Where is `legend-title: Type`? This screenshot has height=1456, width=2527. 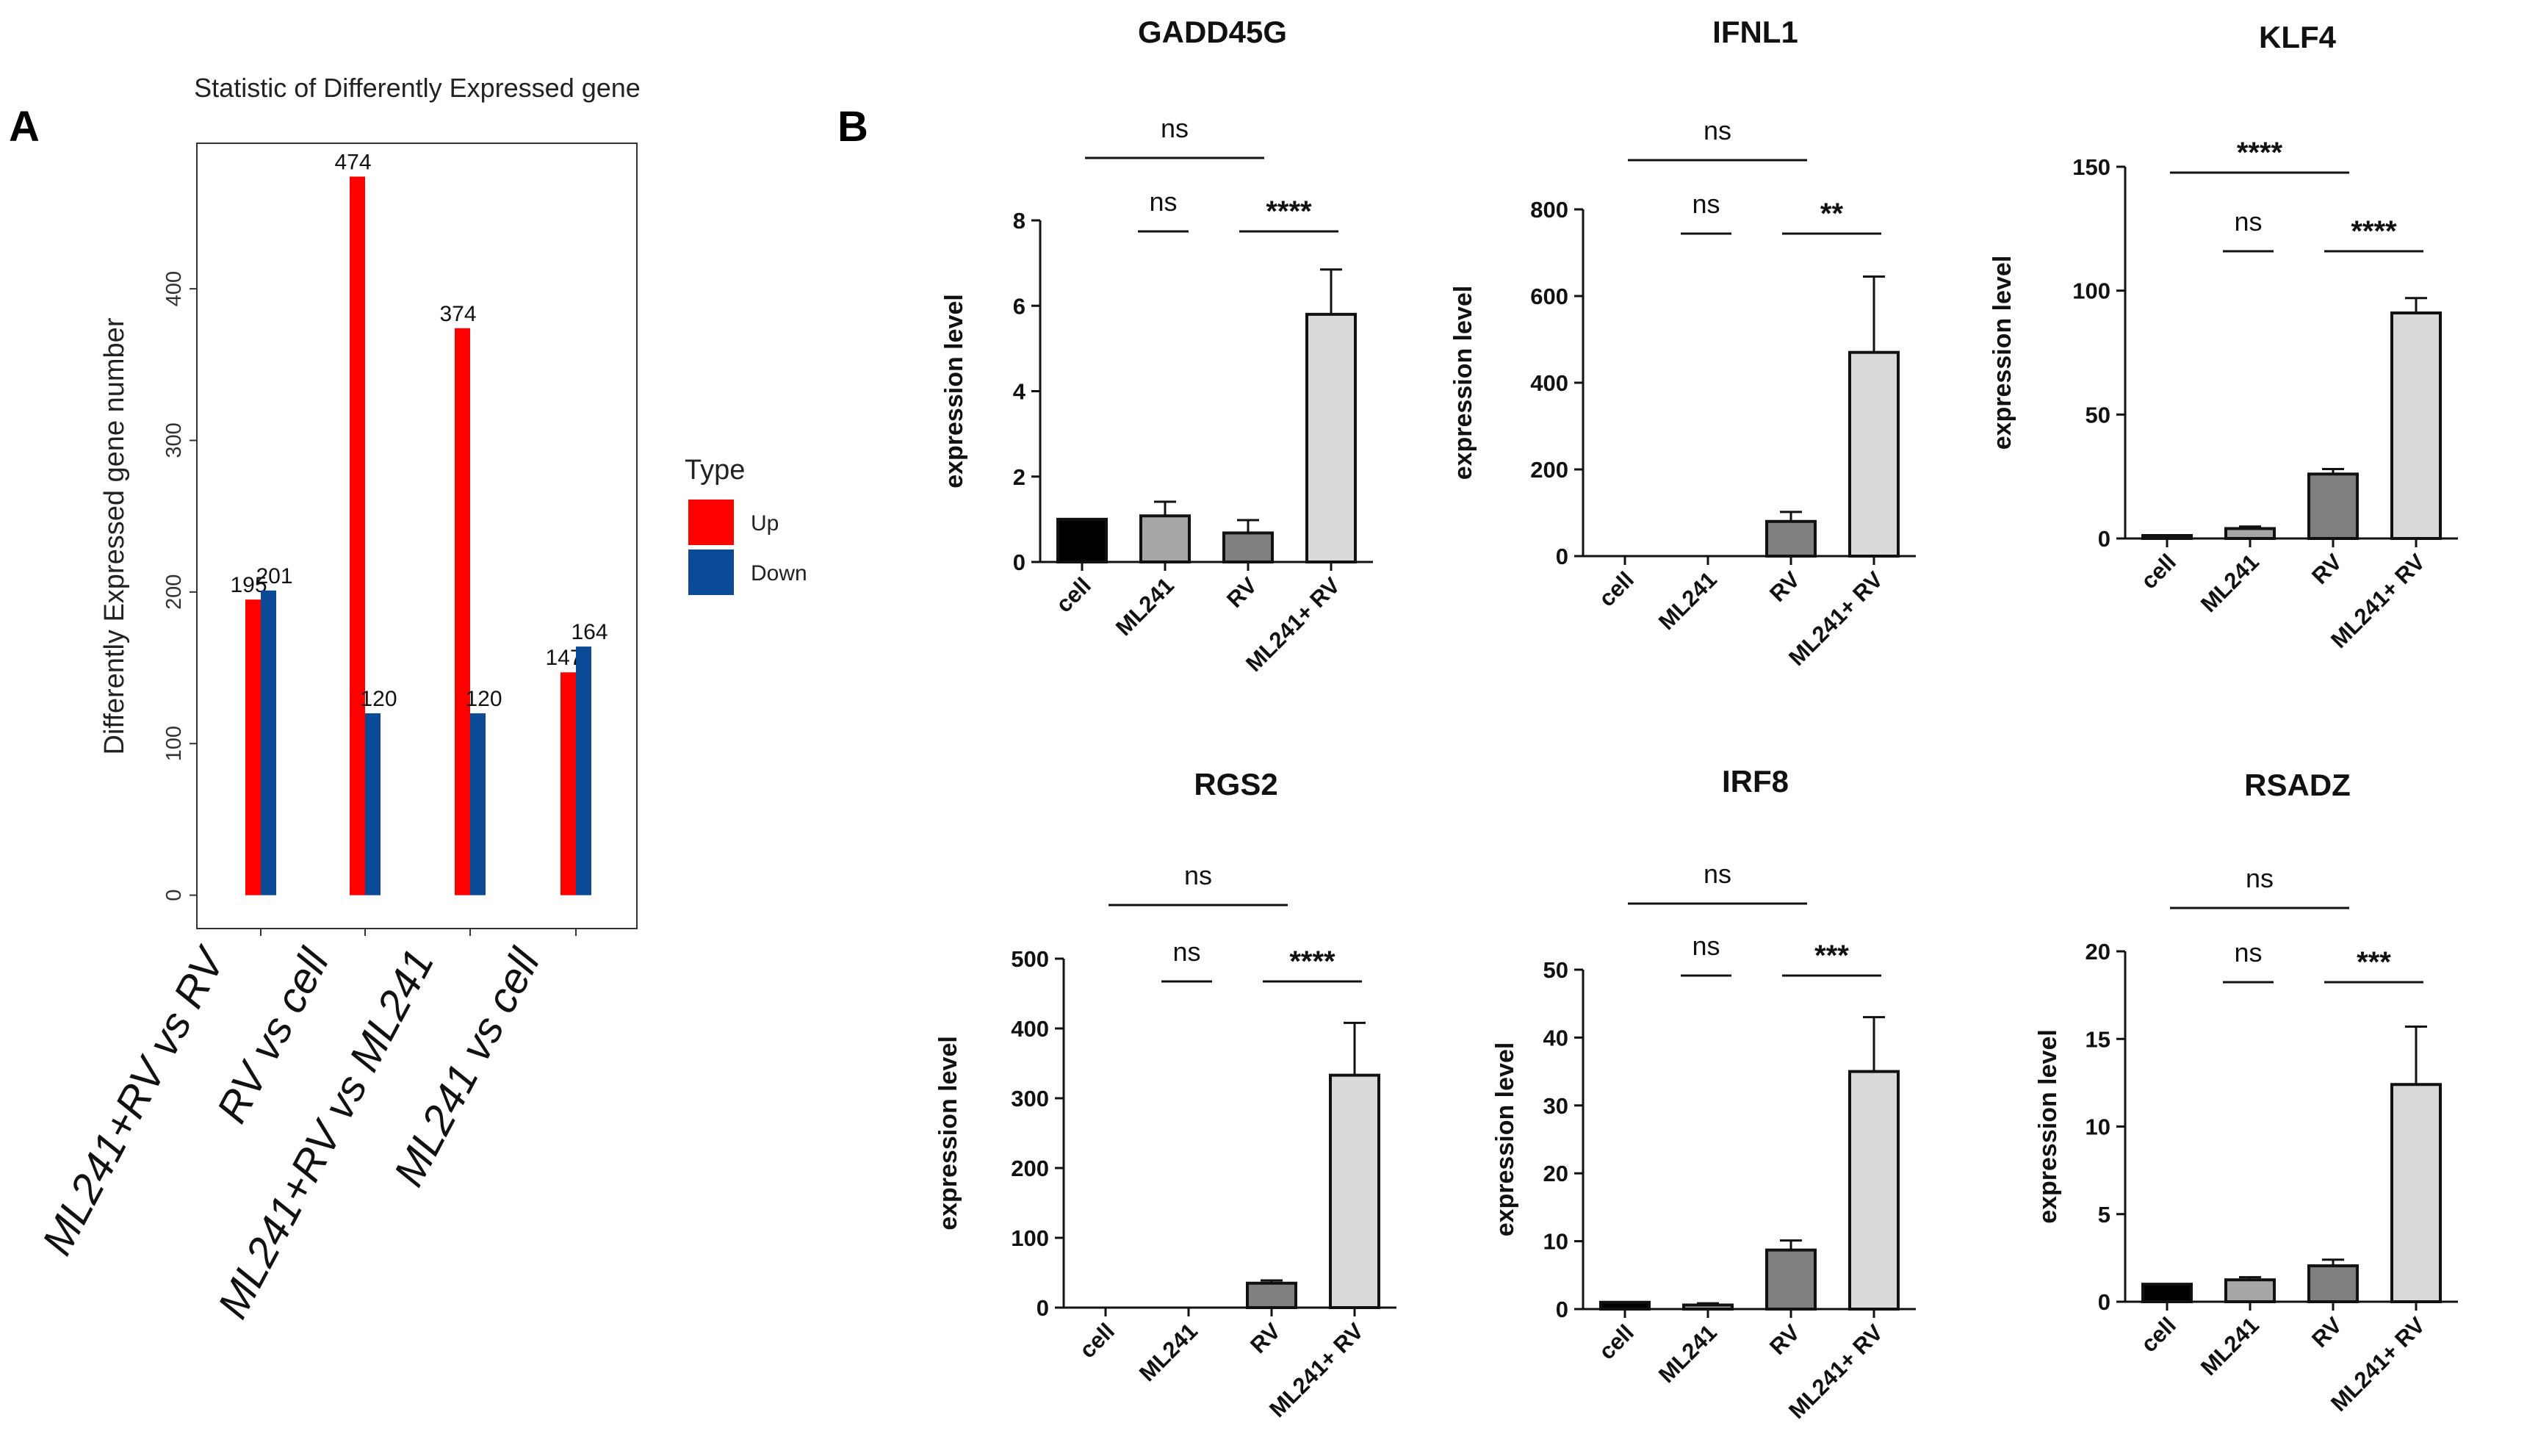
legend-title: Type is located at coordinates (715, 470).